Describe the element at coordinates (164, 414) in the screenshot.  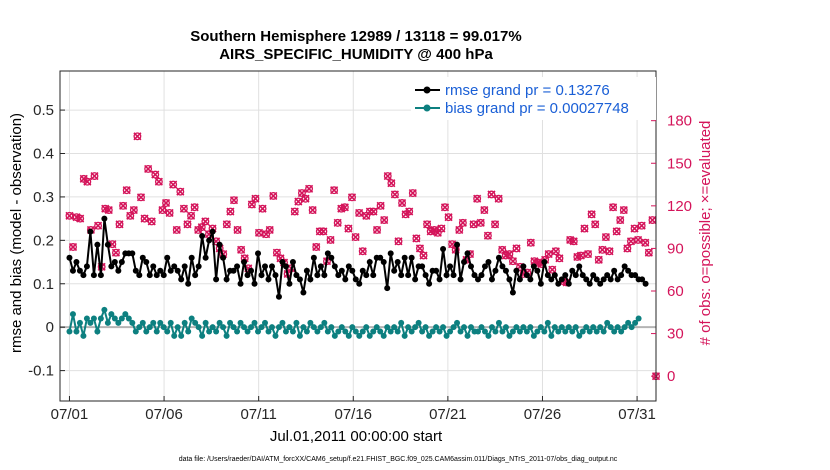
I see `x-tick-label: 07/06` at that location.